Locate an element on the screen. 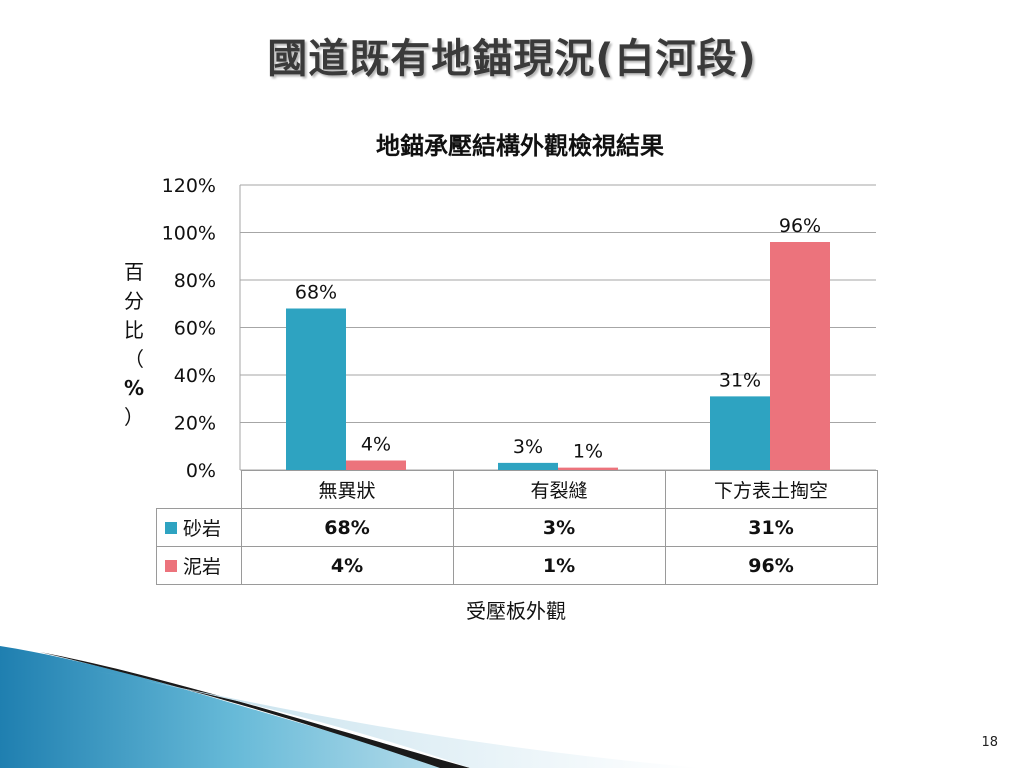 Image resolution: width=1024 pixels, height=768 pixels. y-tick-label: 80% is located at coordinates (195, 281).